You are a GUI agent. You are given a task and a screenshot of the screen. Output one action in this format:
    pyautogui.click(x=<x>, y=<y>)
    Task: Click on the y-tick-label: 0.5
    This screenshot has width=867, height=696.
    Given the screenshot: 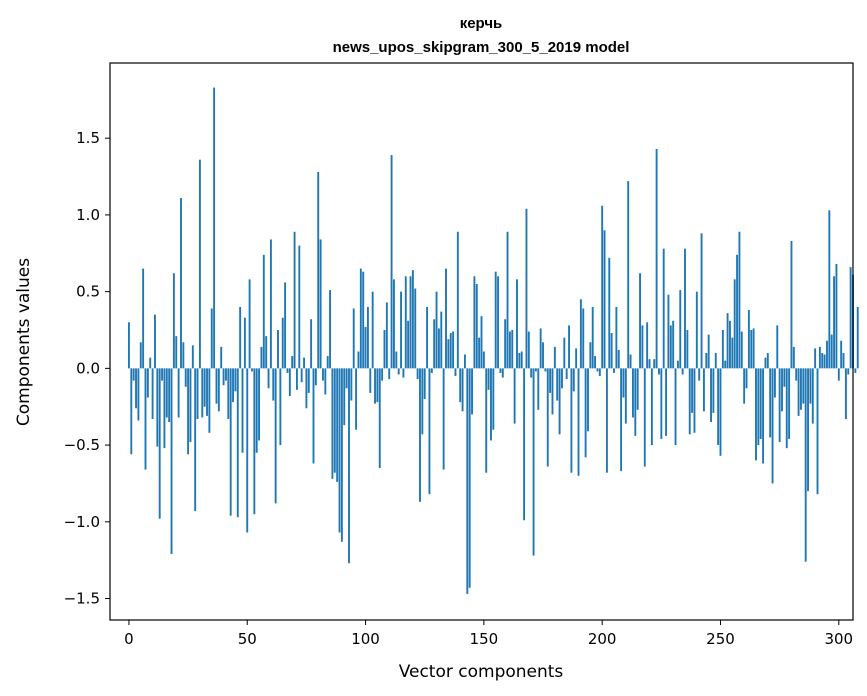 What is the action you would take?
    pyautogui.click(x=88, y=292)
    